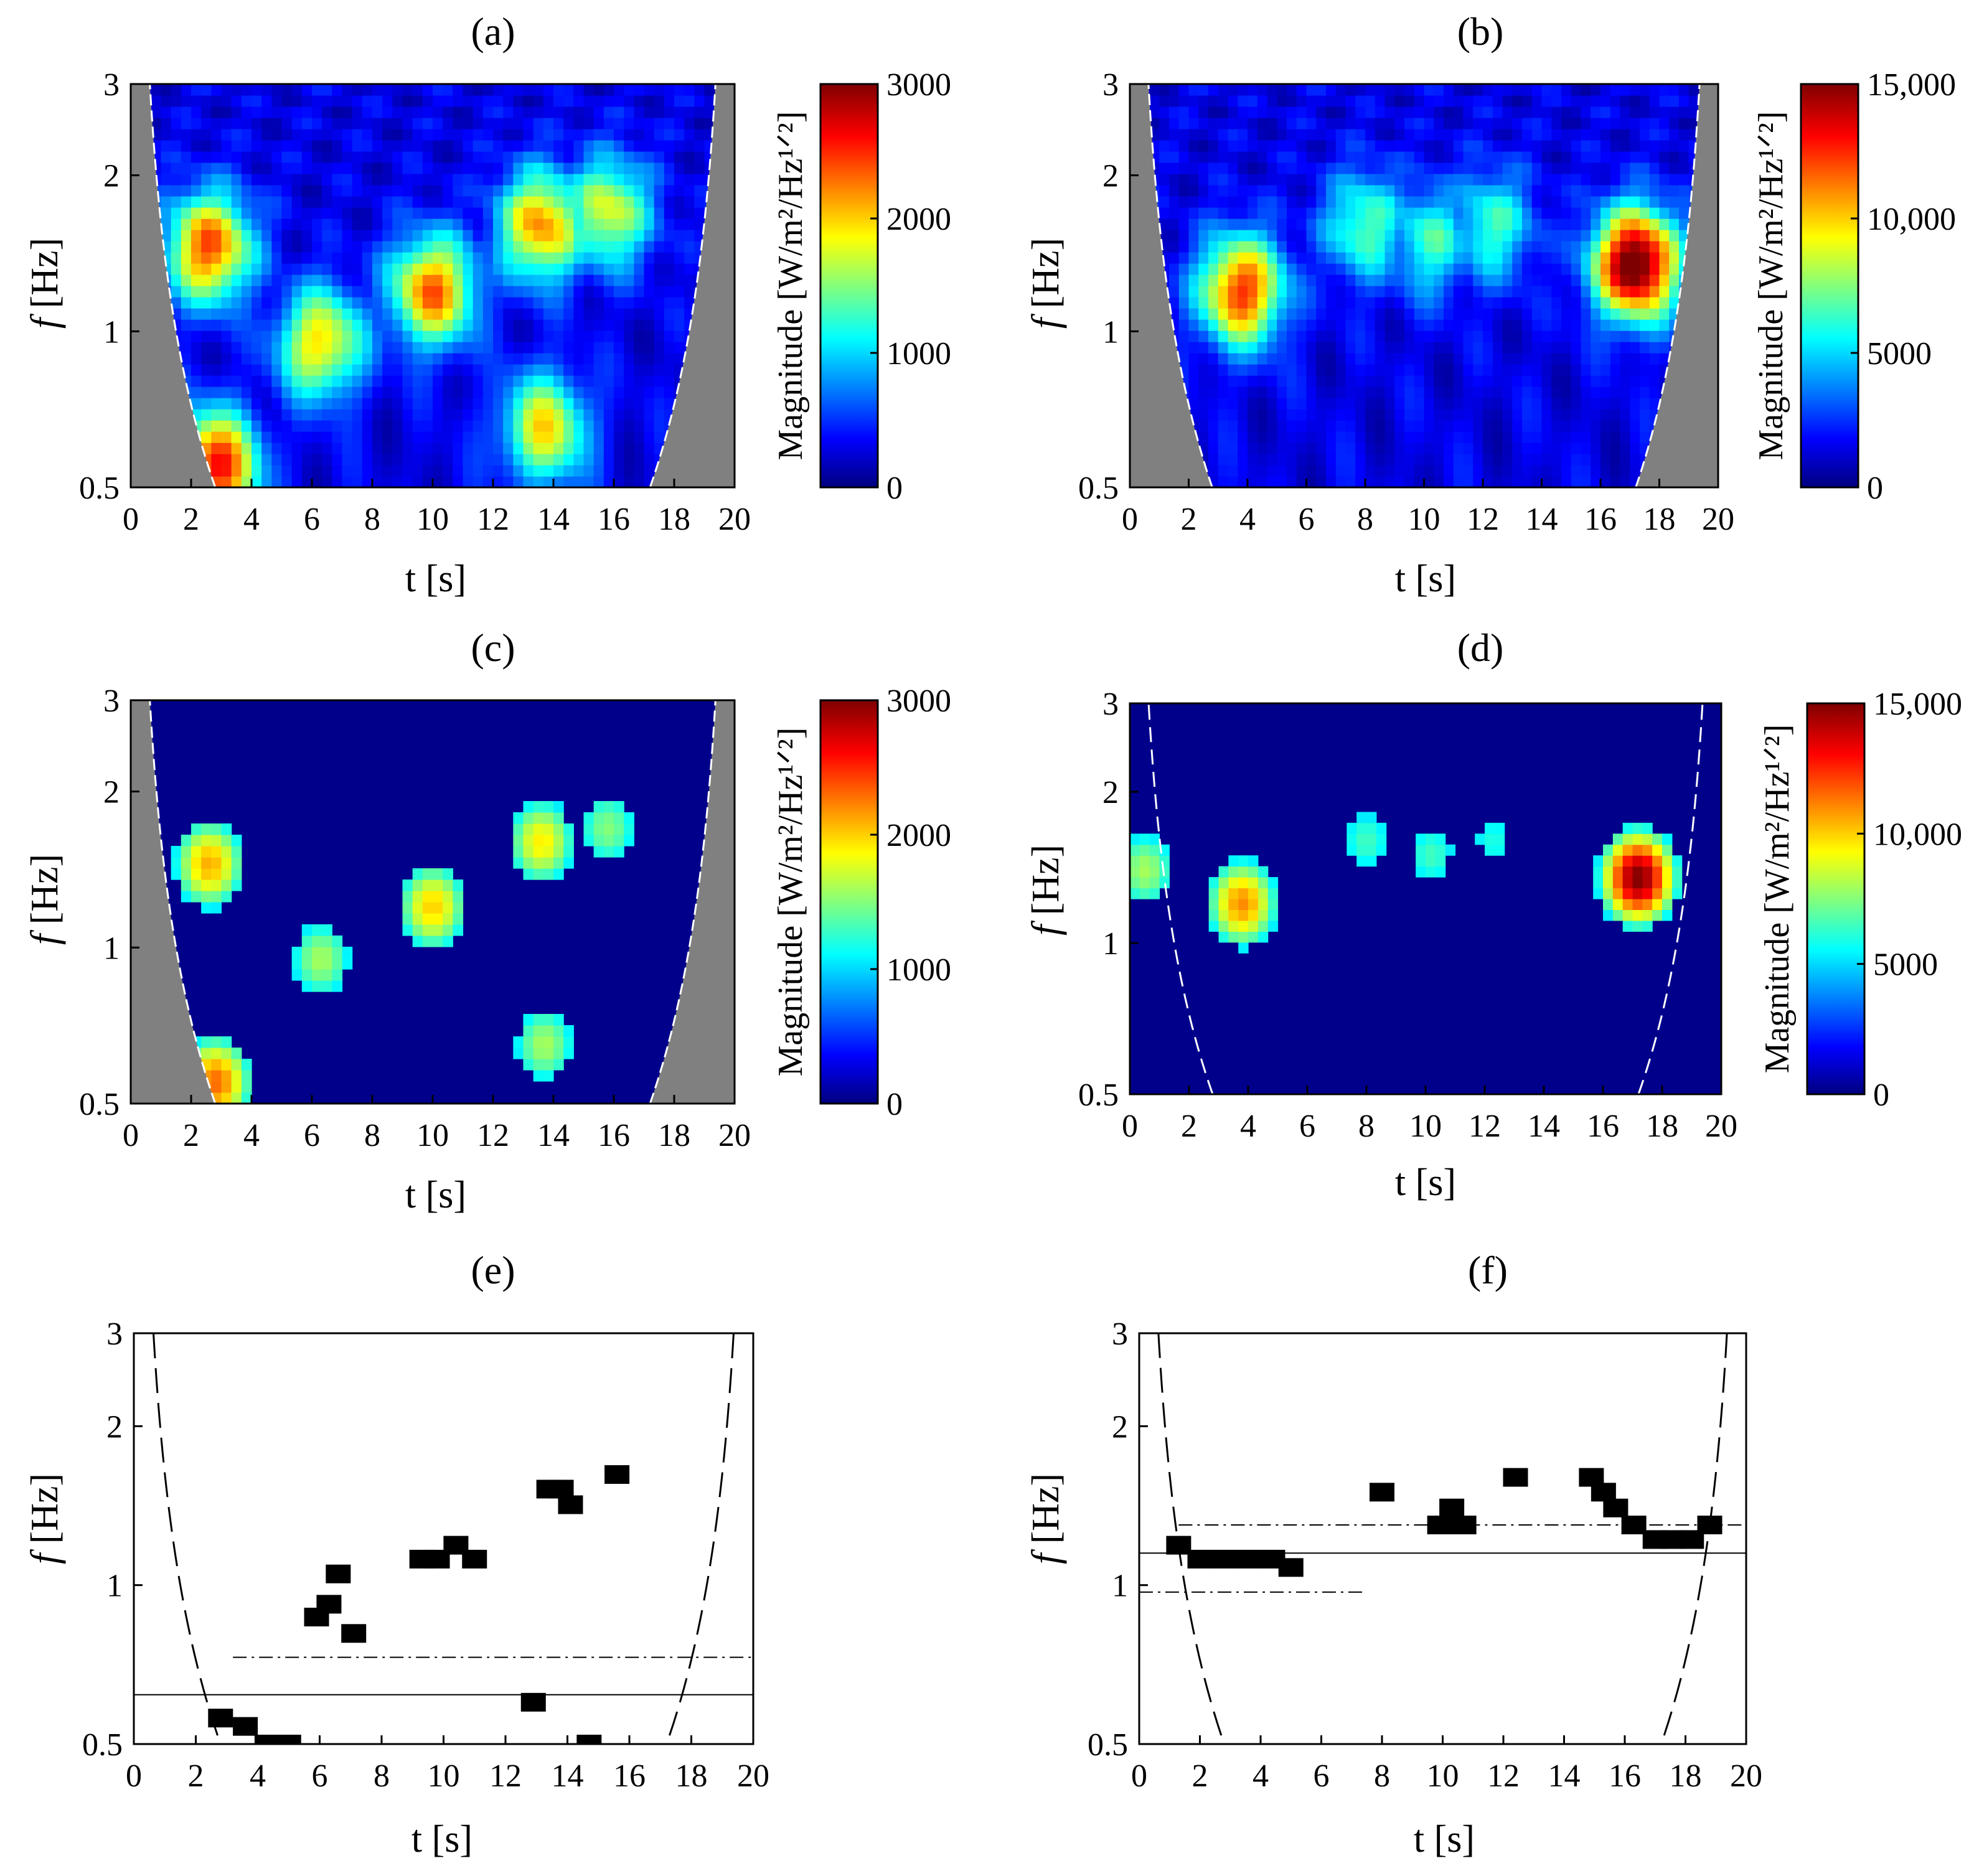  I want to click on coi-line-right, so click(683, 285).